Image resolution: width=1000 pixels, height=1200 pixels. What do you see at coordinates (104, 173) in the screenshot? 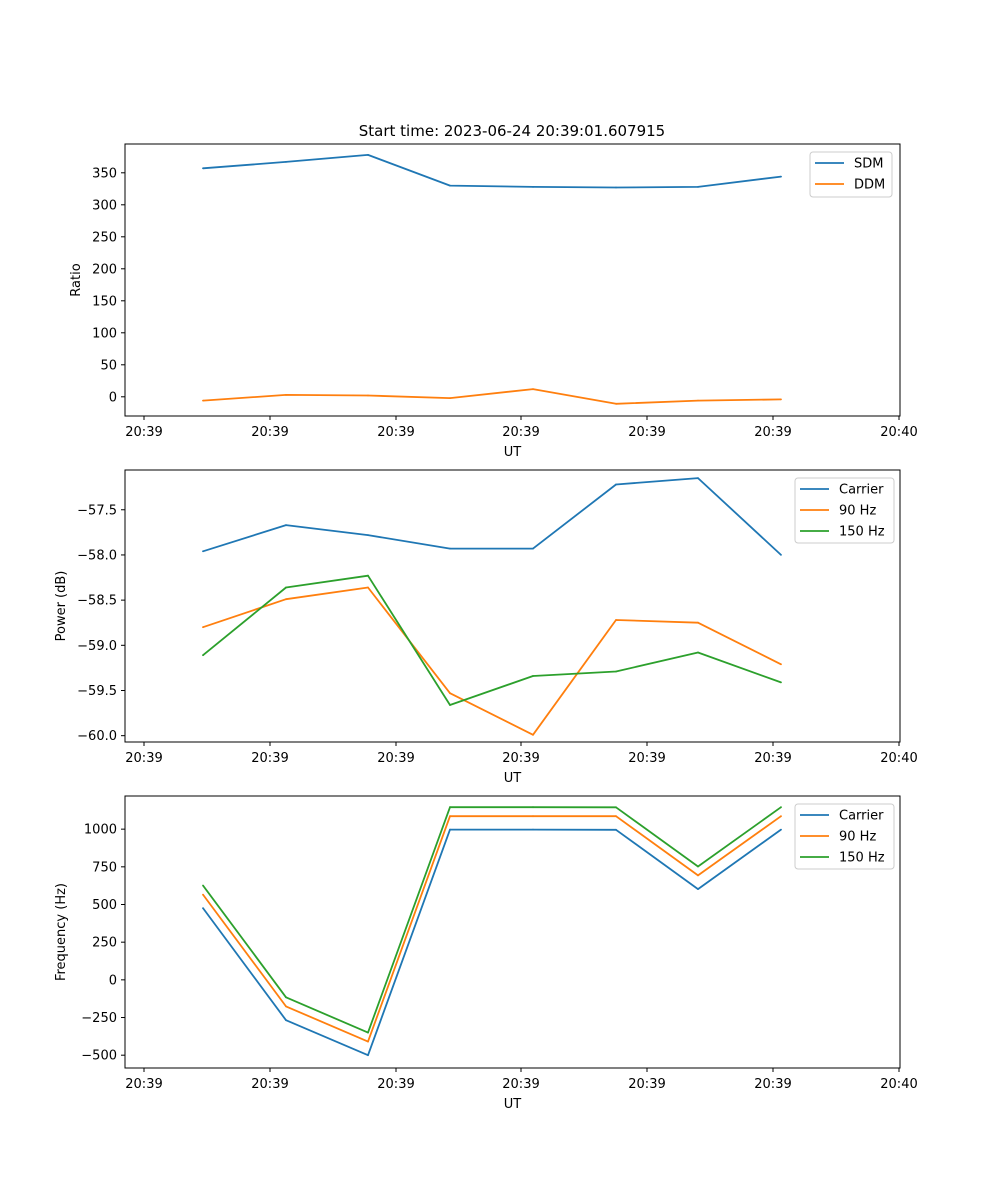
I see `y-tick-label: 350` at bounding box center [104, 173].